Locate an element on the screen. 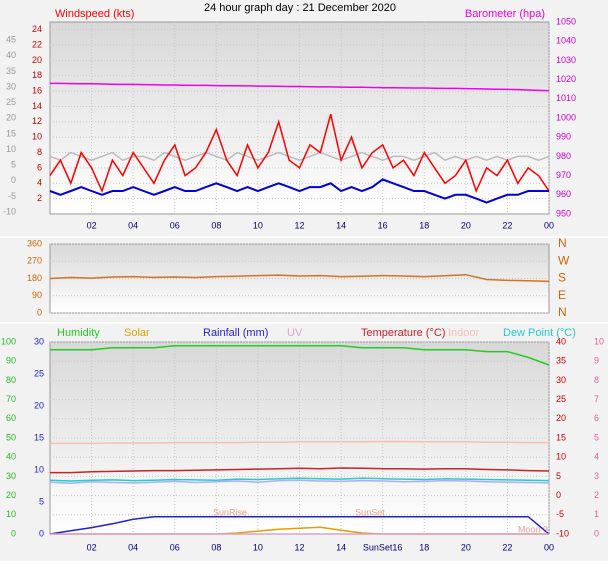 The width and height of the screenshot is (608, 566). y2-tick-label: S is located at coordinates (562, 278).